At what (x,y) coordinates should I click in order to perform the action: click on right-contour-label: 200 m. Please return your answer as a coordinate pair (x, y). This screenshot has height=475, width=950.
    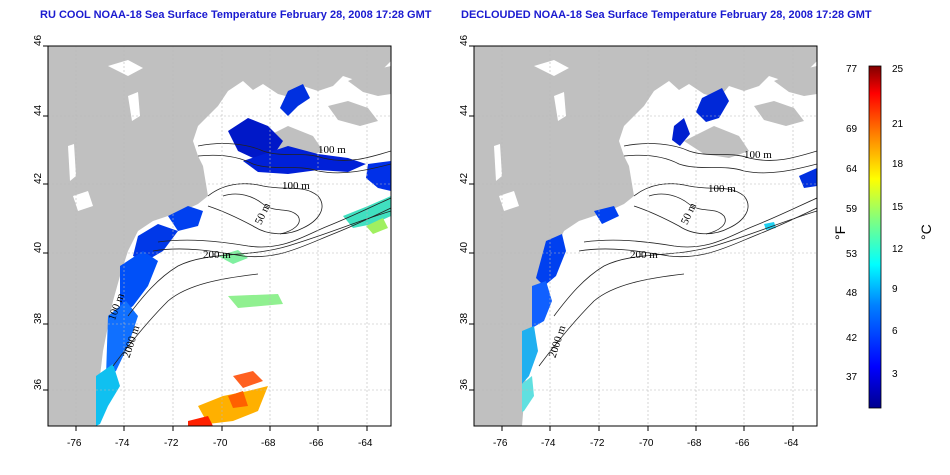
    Looking at the image, I should click on (644, 255).